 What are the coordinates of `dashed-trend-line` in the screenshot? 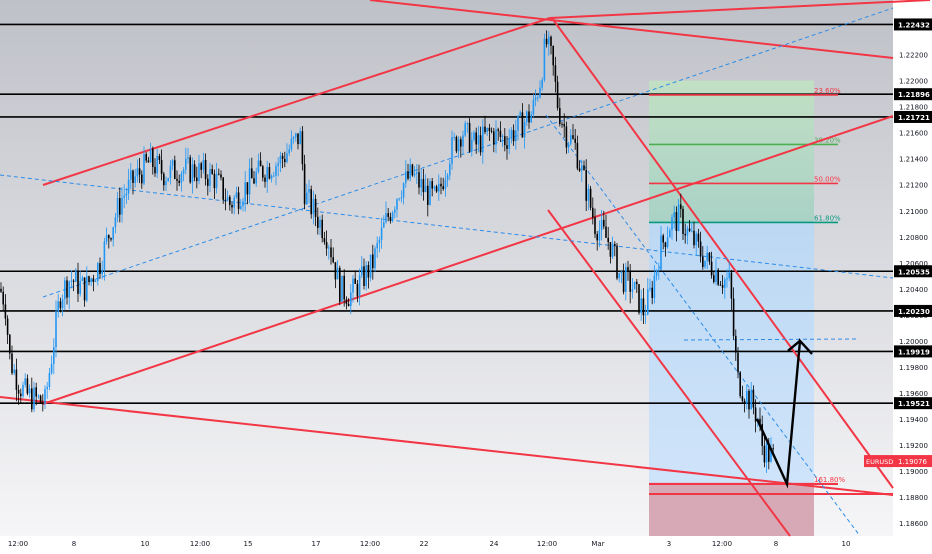 It's located at (770, 339).